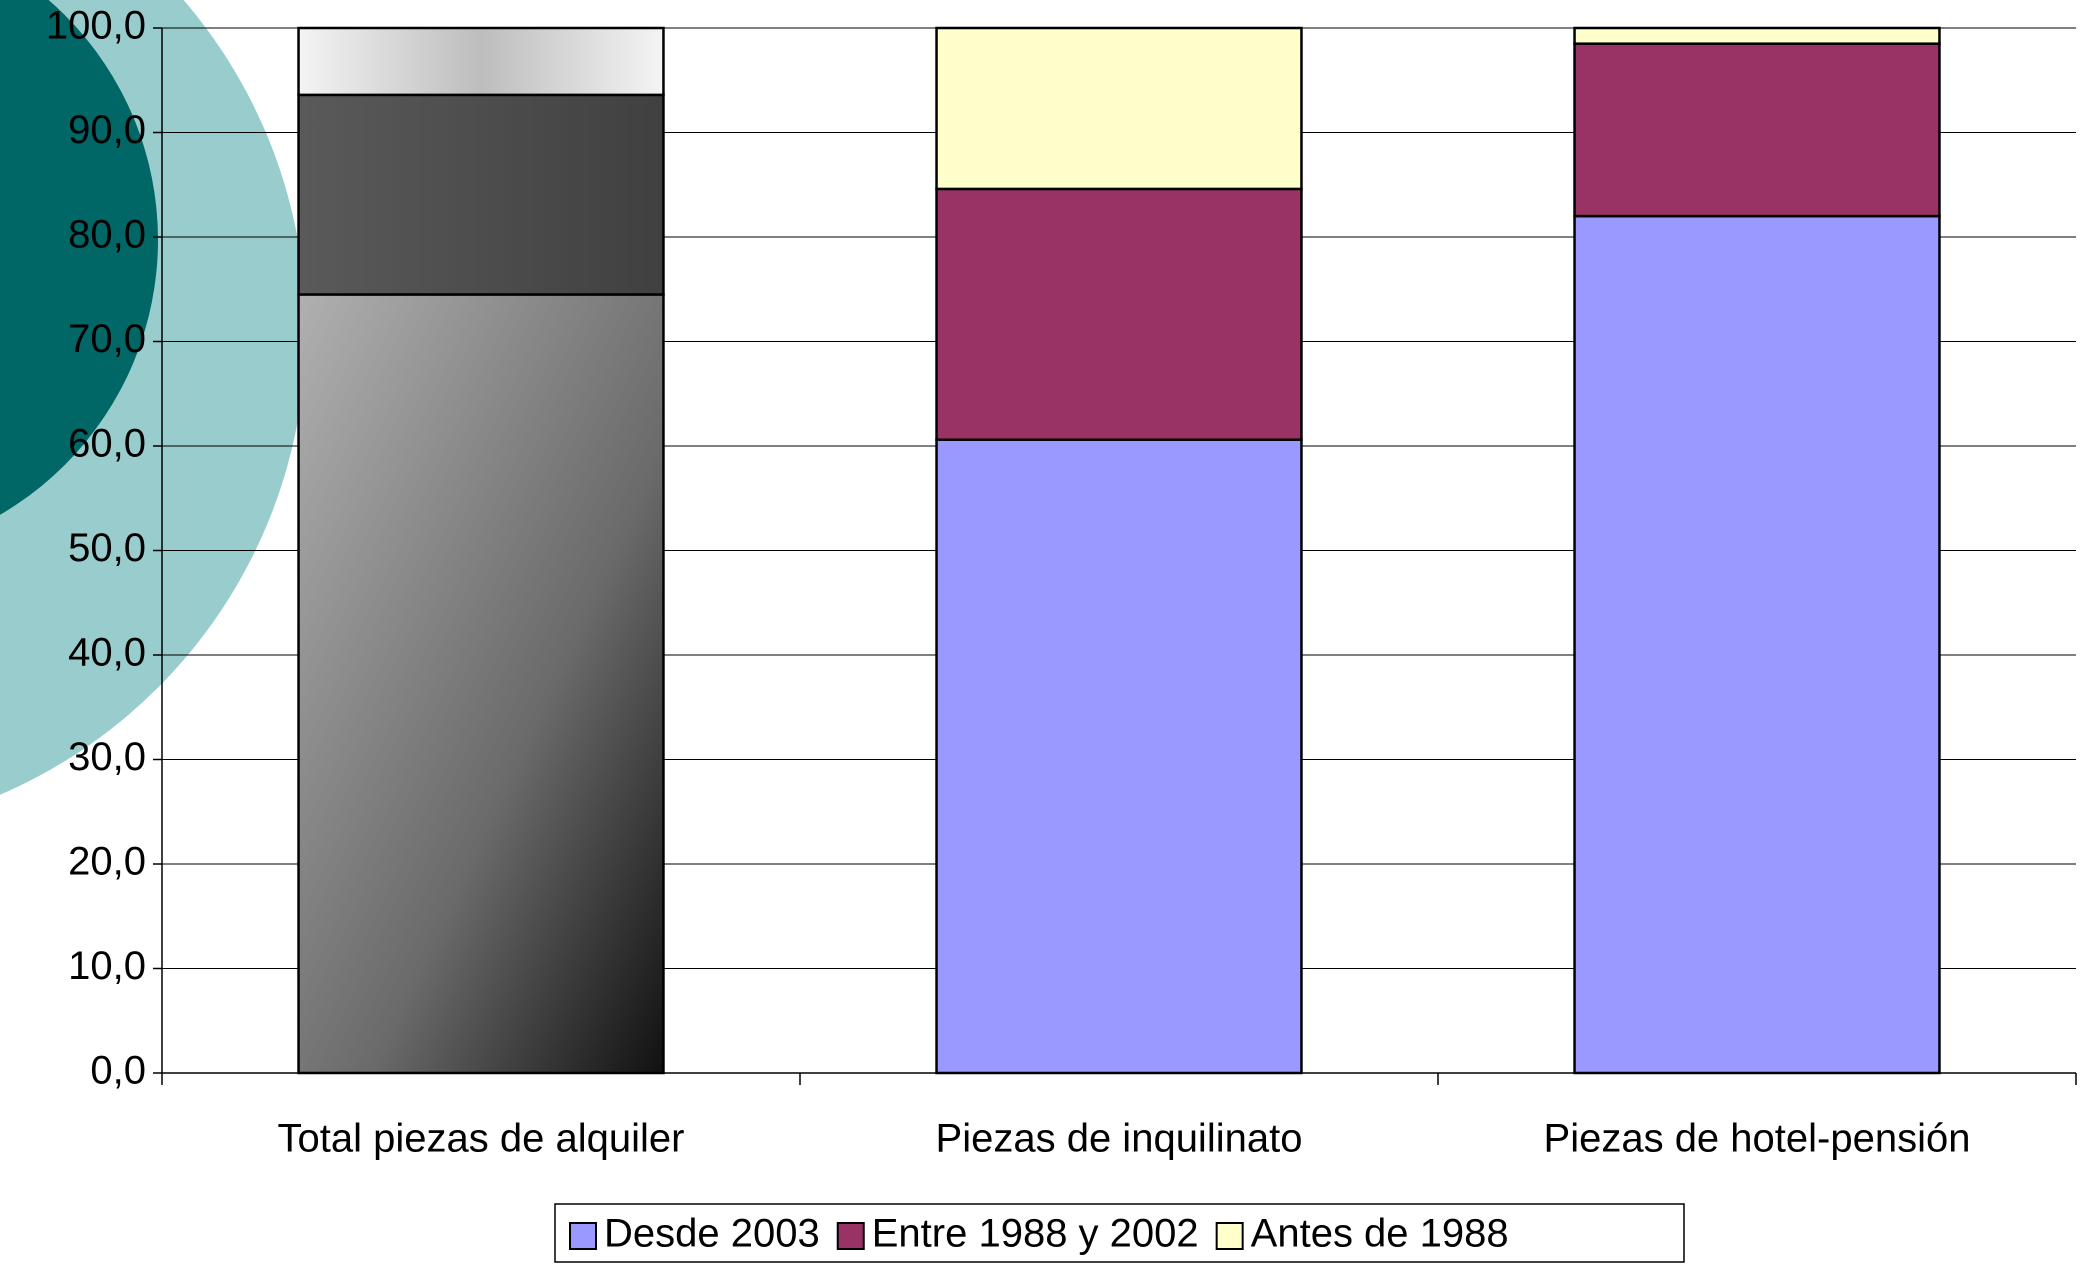 The height and width of the screenshot is (1264, 2087). I want to click on y-tick-label: 40,0, so click(107, 653).